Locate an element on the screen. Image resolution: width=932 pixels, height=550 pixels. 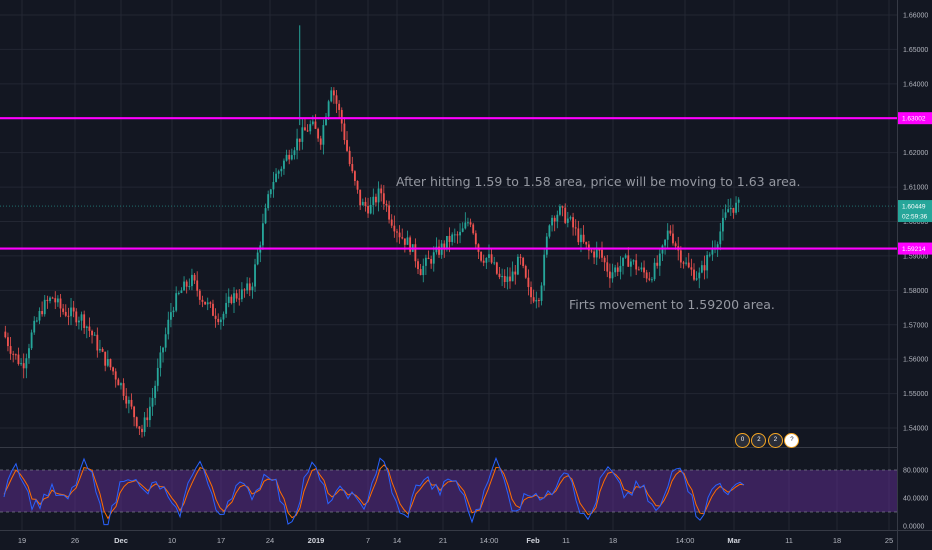
event-badges: 0 2 2 ? is located at coordinates (767, 438).